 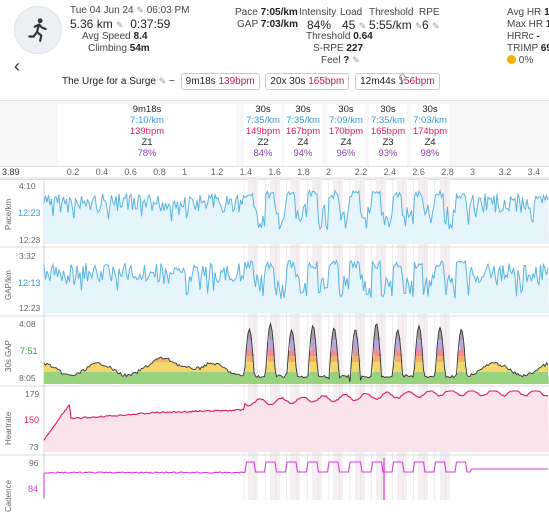 I want to click on hrrc: HRRc -, so click(x=523, y=36).